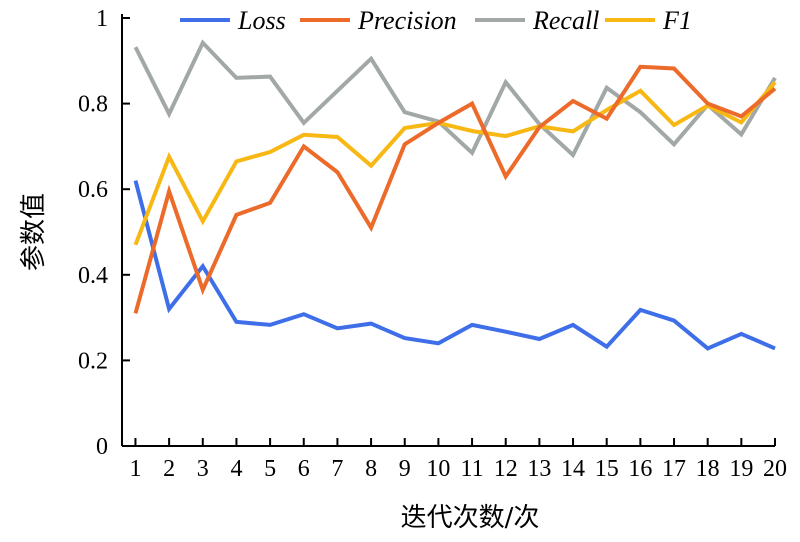  Describe the element at coordinates (539, 469) in the screenshot. I see `x-tick-label: 13` at that location.